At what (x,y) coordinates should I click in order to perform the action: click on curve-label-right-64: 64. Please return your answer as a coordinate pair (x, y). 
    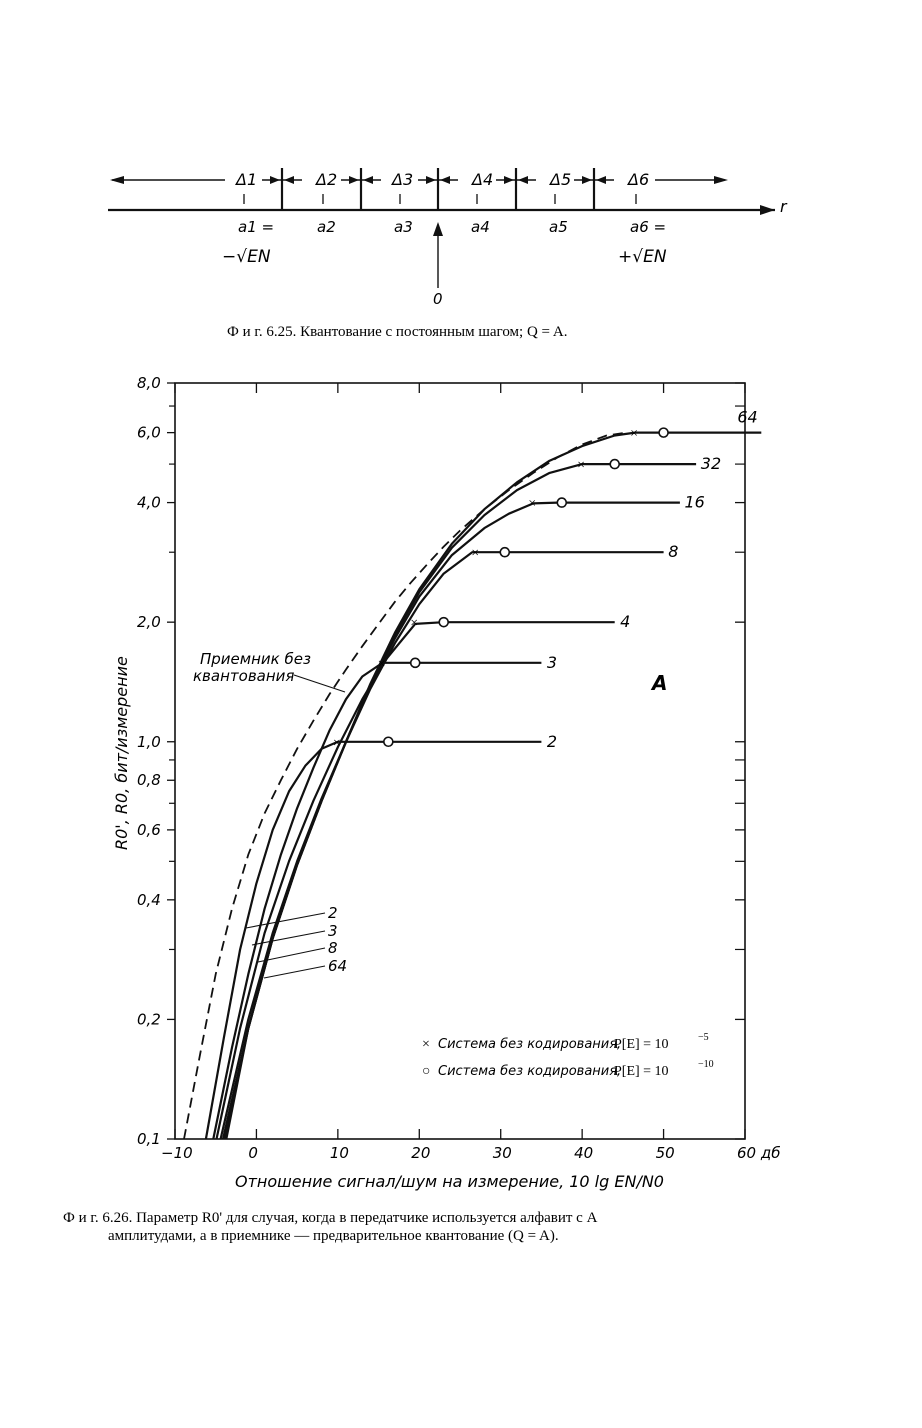
    Looking at the image, I should click on (747, 417).